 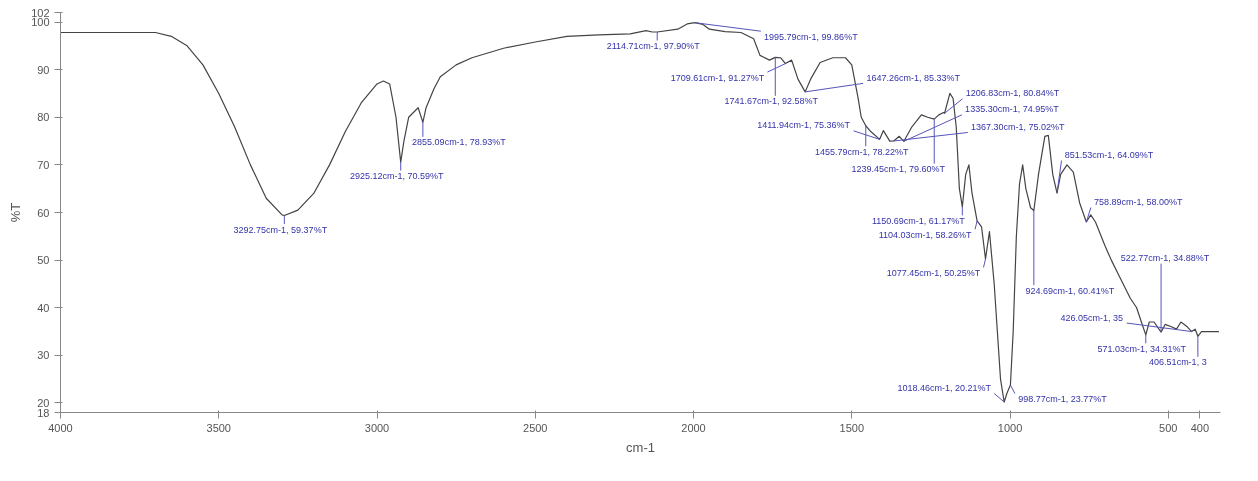 What do you see at coordinates (1200, 427) in the screenshot?
I see `x-tick-label: 400` at bounding box center [1200, 427].